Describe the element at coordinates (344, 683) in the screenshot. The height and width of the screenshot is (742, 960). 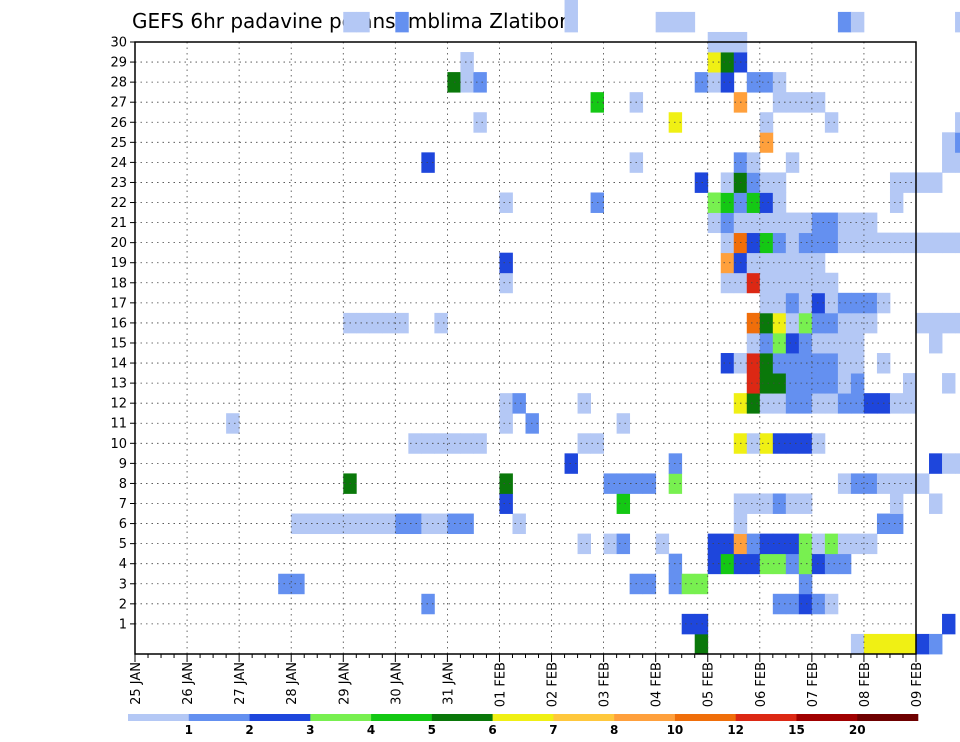
I see `x-tick-label: 29 JAN` at that location.